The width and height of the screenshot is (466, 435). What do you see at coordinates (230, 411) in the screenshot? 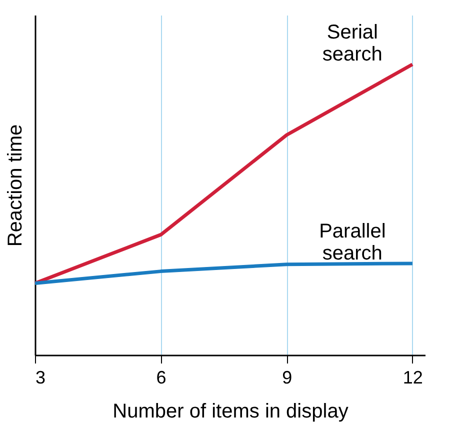
I see `x-axis-title: Number of items in display` at bounding box center [230, 411].